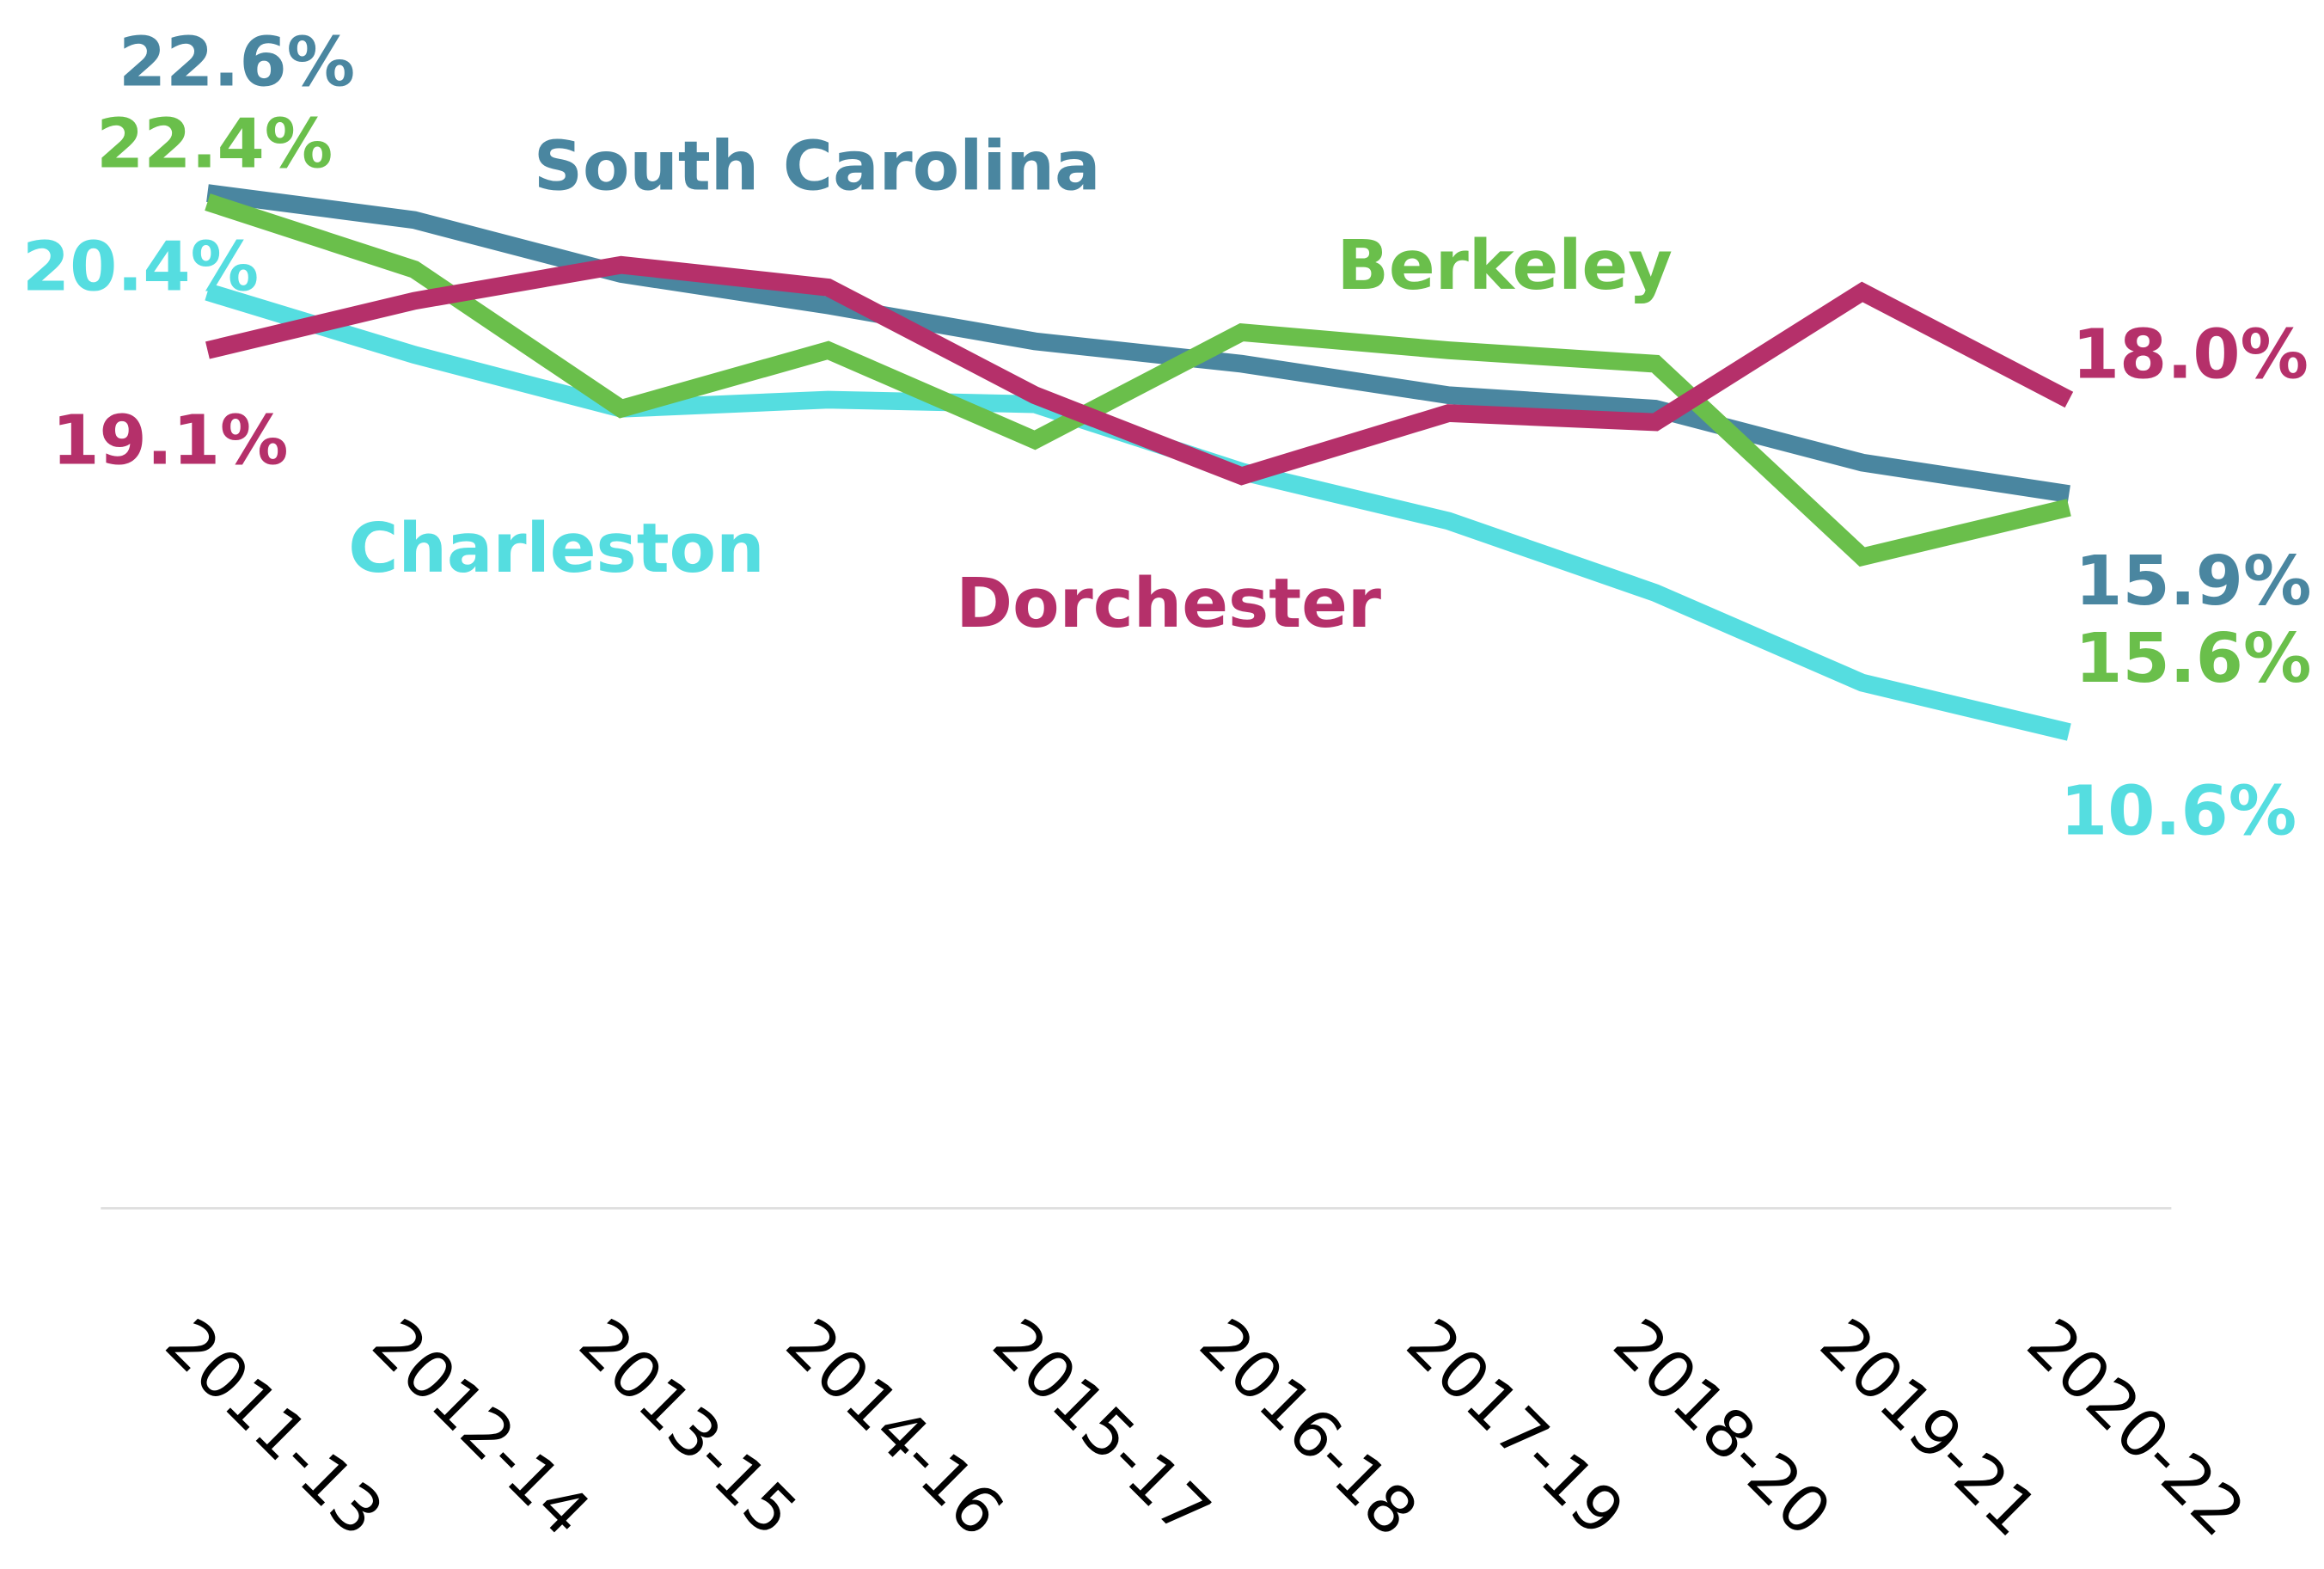 The height and width of the screenshot is (1569, 2324). I want to click on x-tick-label: 2016-18, so click(1308, 1427).